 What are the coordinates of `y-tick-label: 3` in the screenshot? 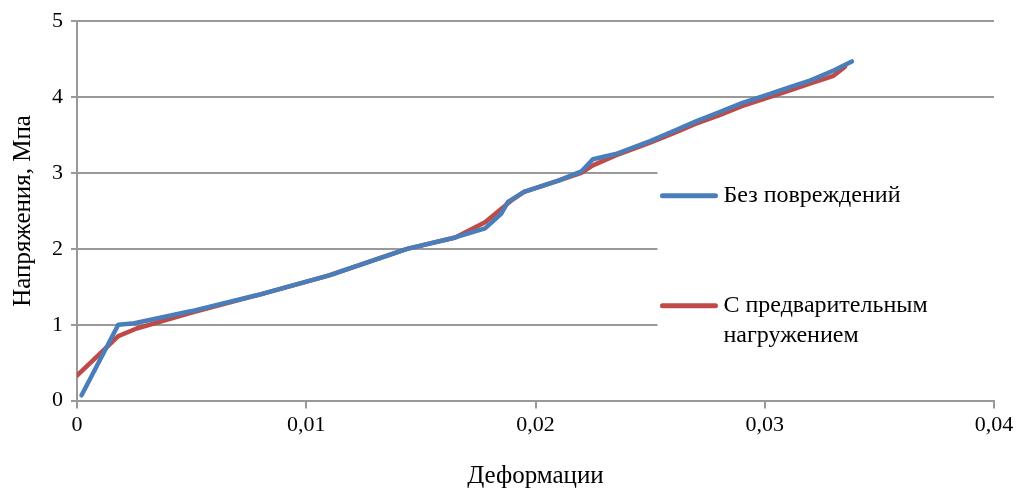 It's located at (57, 171).